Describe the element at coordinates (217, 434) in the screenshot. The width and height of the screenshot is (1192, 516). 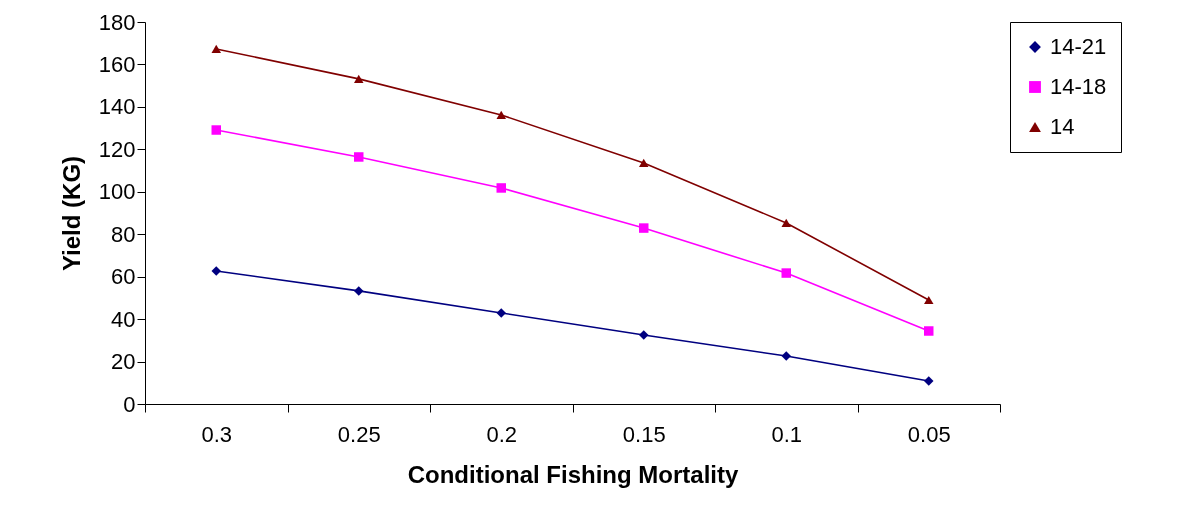
I see `x-tick-label: 0.3` at that location.